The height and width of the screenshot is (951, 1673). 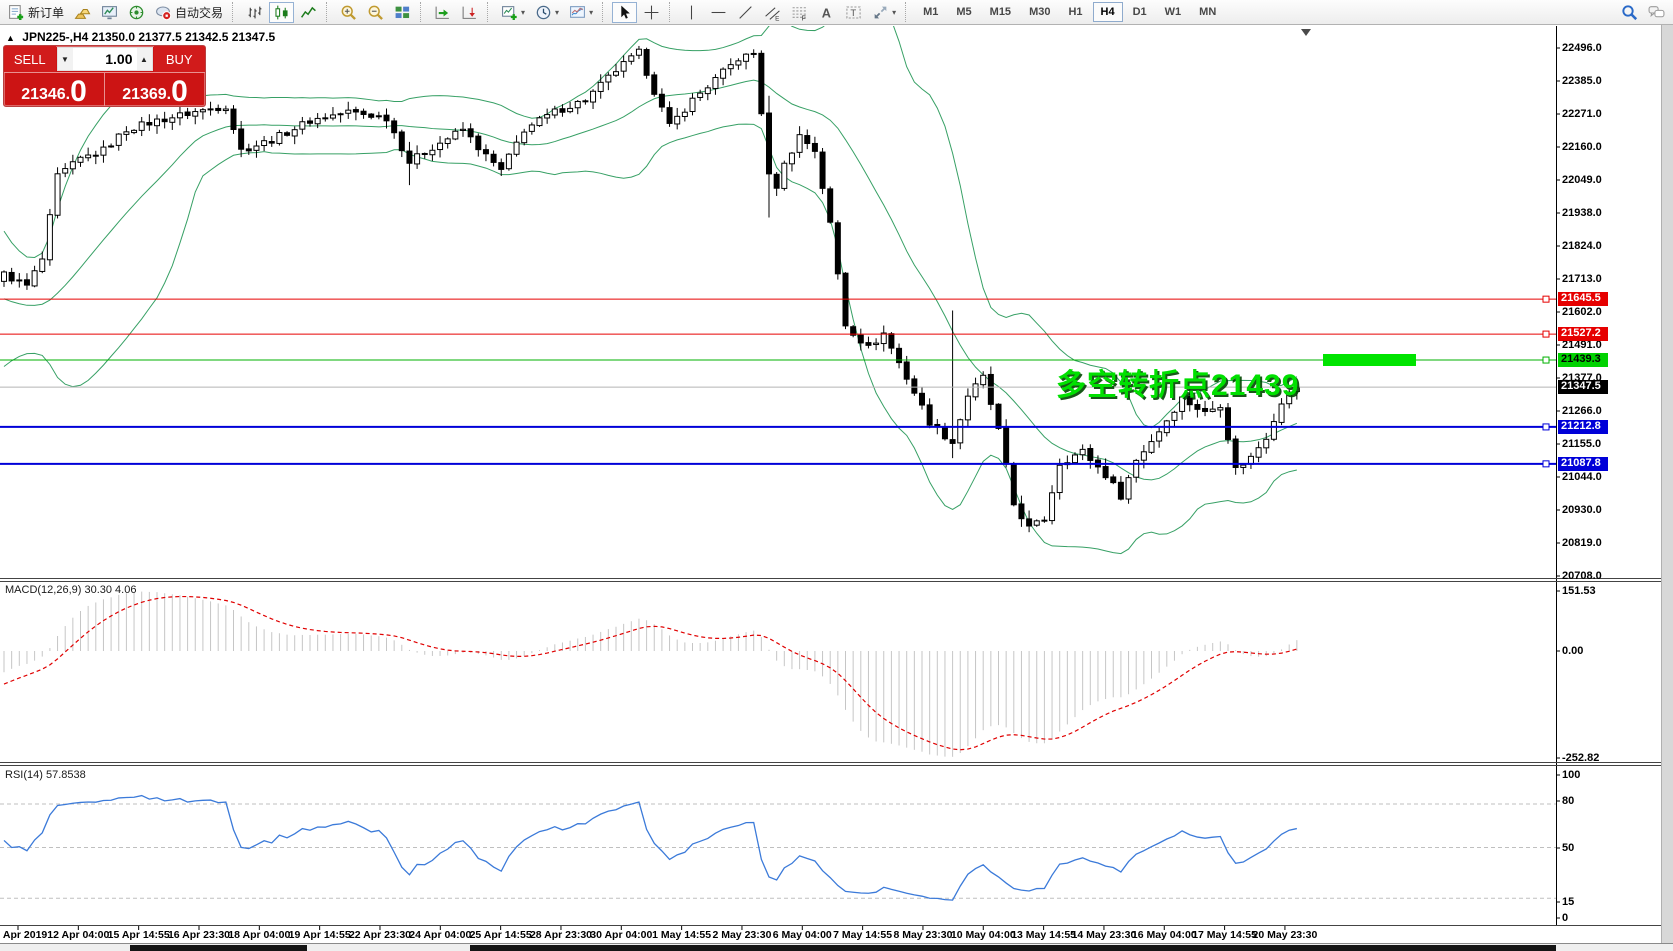 What do you see at coordinates (1140, 12) in the screenshot?
I see `timeframe-d1-button: D1` at bounding box center [1140, 12].